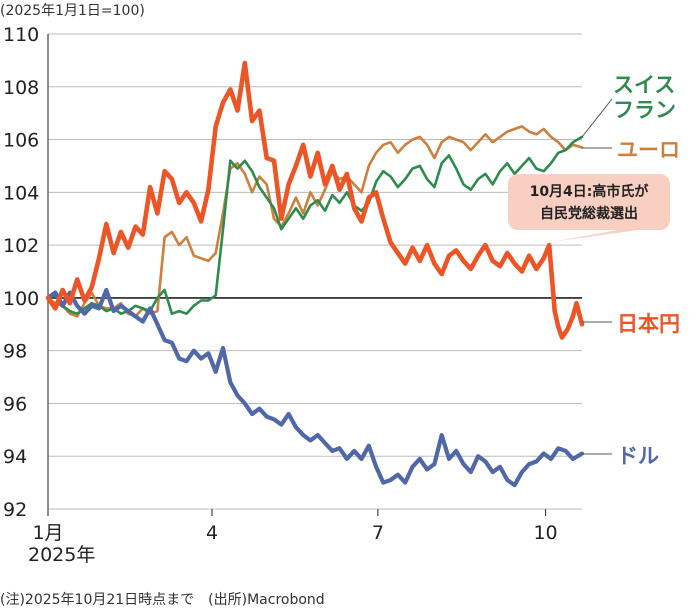 The width and height of the screenshot is (698, 609). I want to click on y-tick-label: 96, so click(15, 404).